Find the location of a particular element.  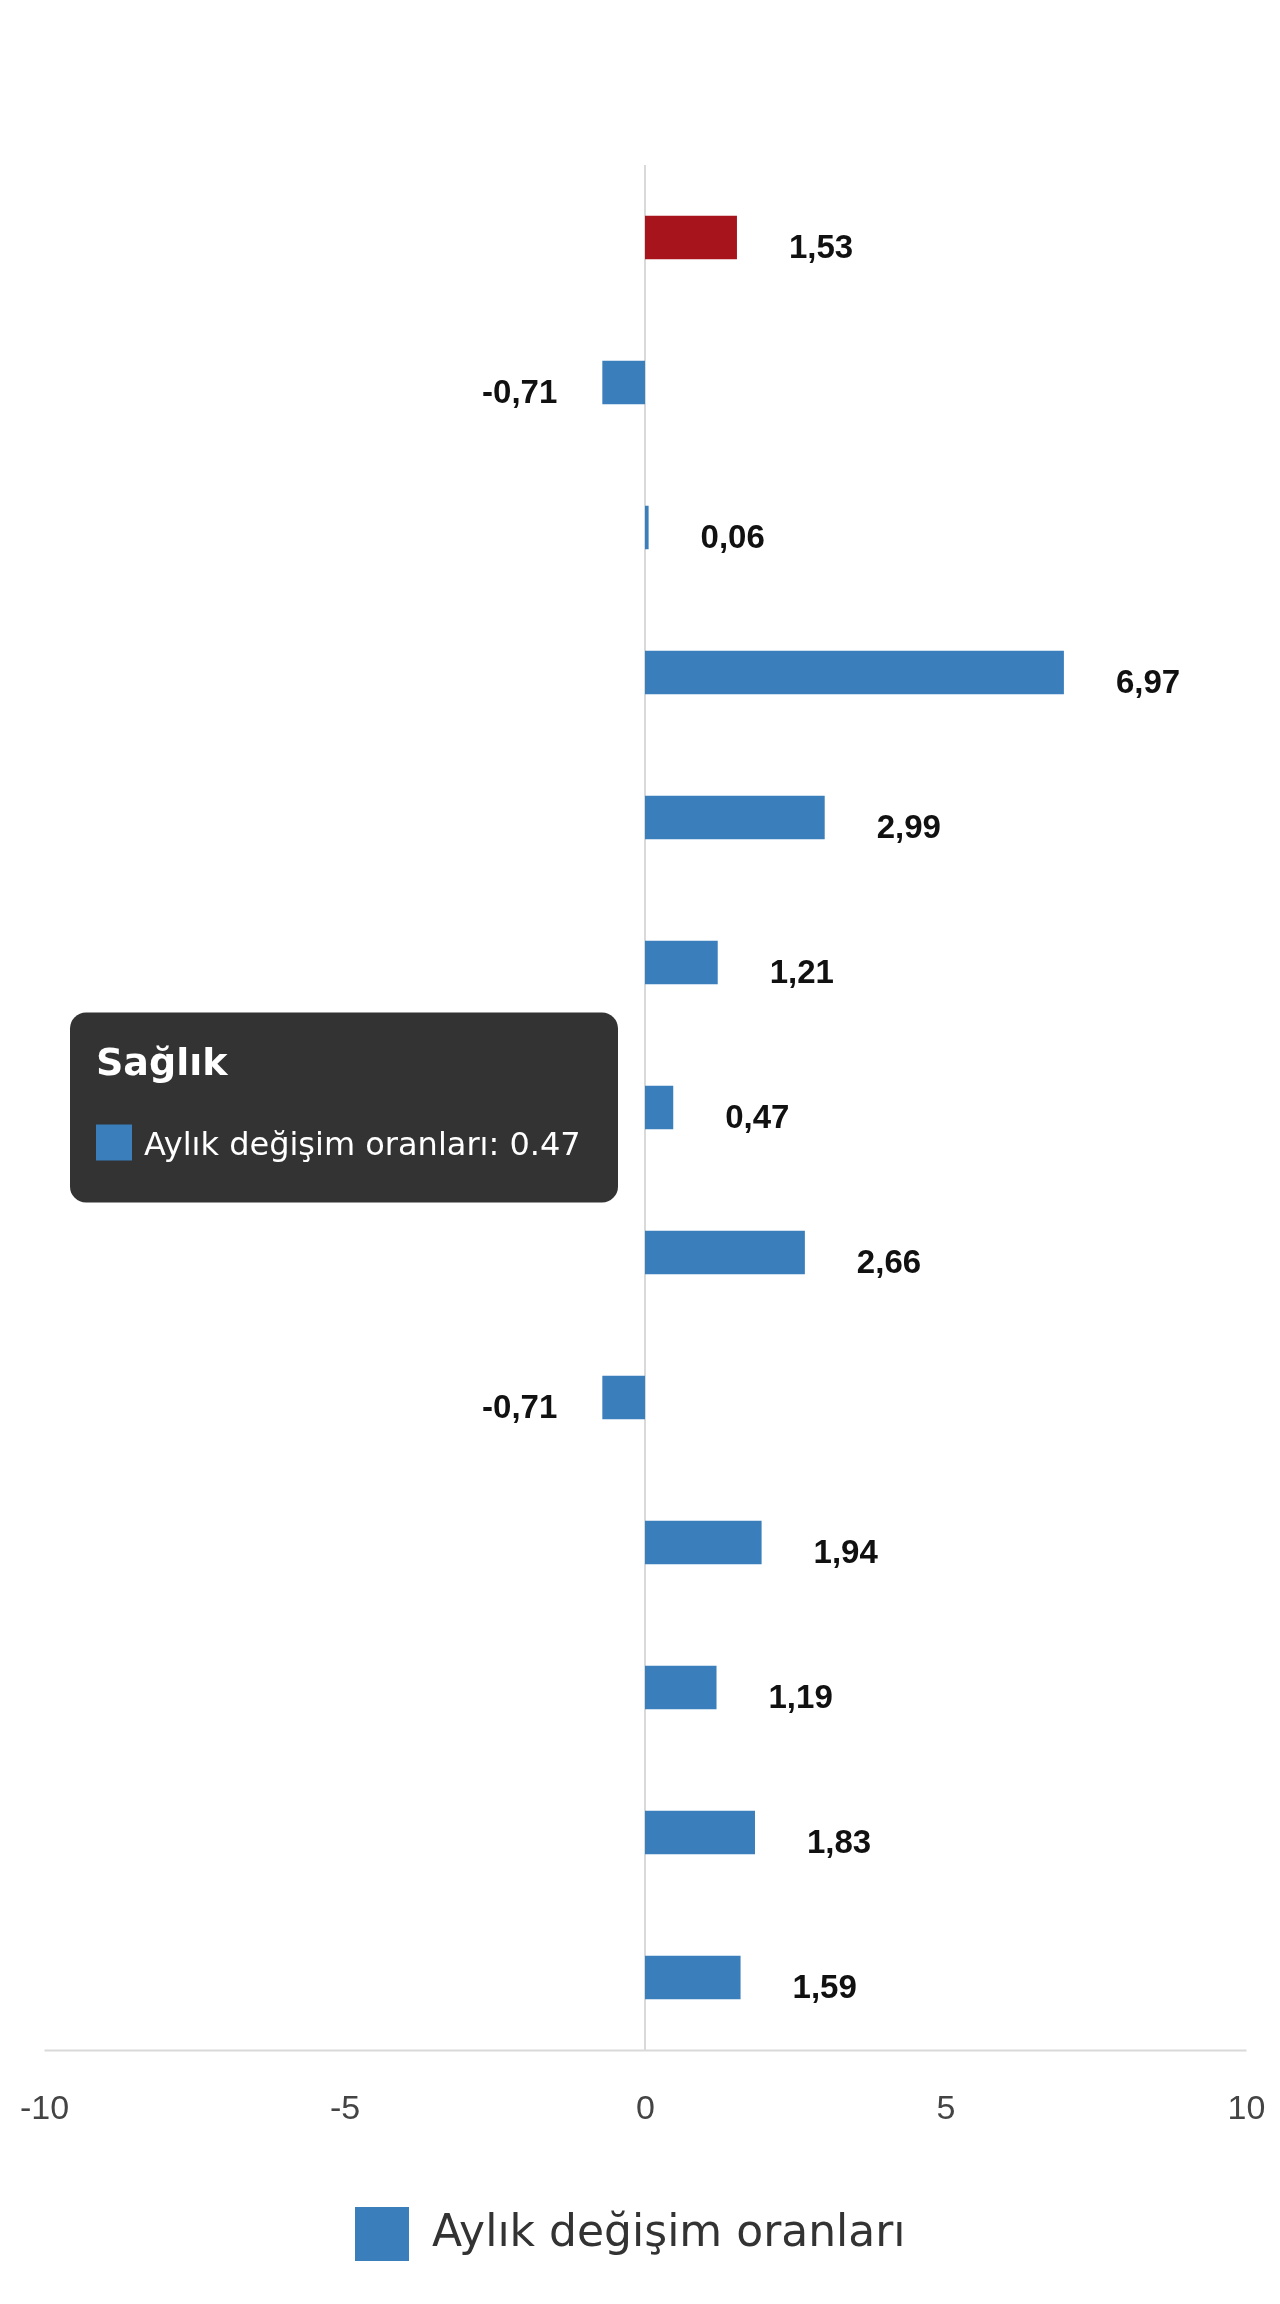

data-label: 1,53 is located at coordinates (821, 246).